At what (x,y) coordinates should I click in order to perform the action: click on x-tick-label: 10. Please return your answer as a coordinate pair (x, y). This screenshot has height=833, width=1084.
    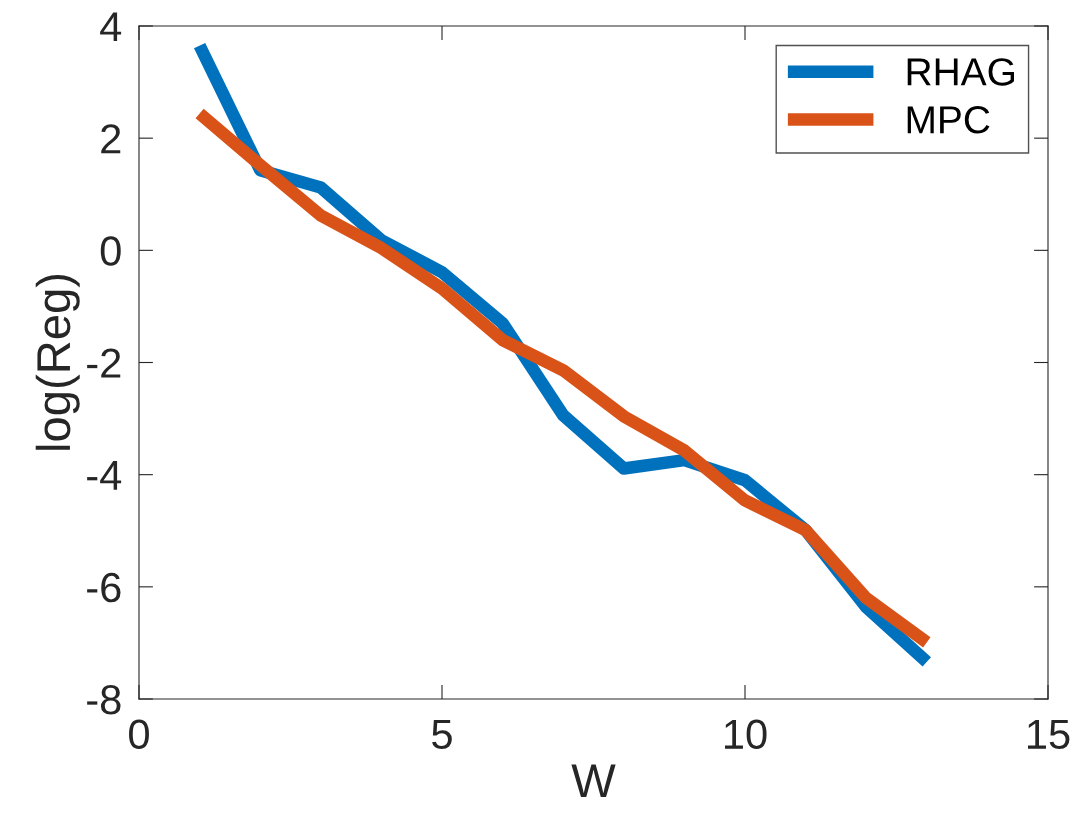
    Looking at the image, I should click on (746, 734).